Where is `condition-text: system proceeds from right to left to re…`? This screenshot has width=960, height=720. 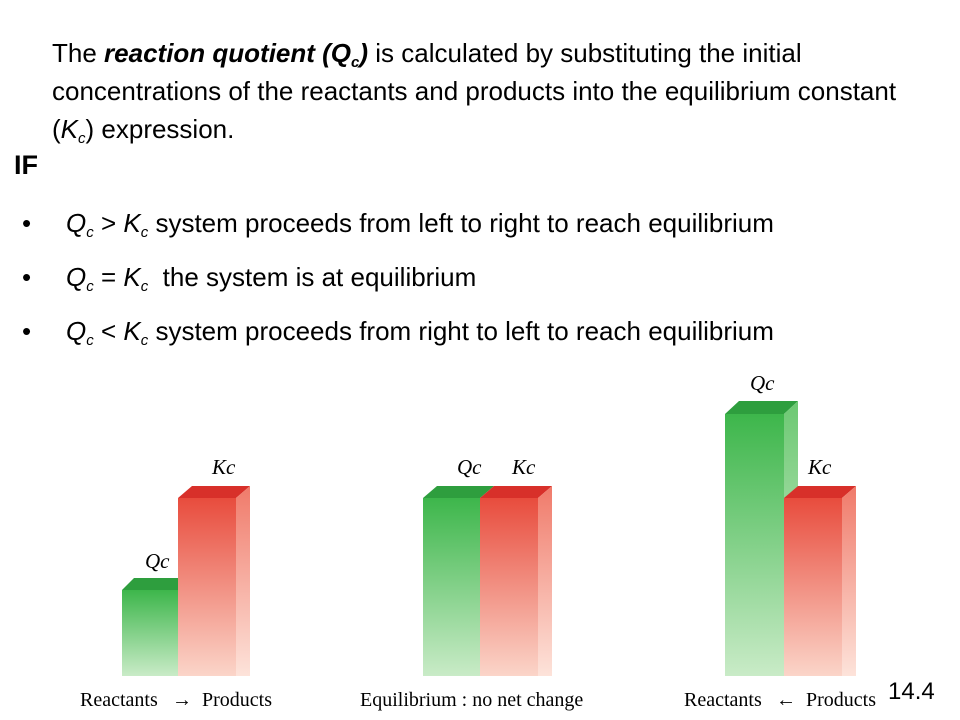 condition-text: system proceeds from right to left to re… is located at coordinates (461, 331).